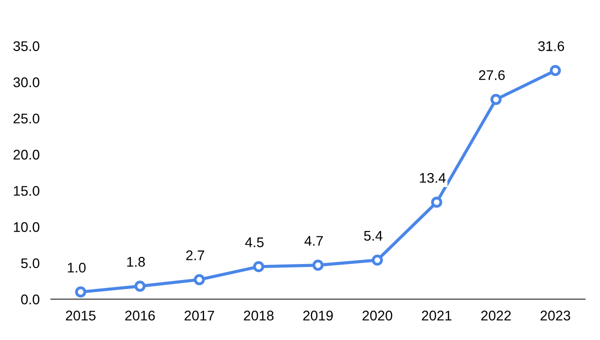 The image size is (600, 340). Describe the element at coordinates (492, 75) in the screenshot. I see `data-label: 27.6` at that location.